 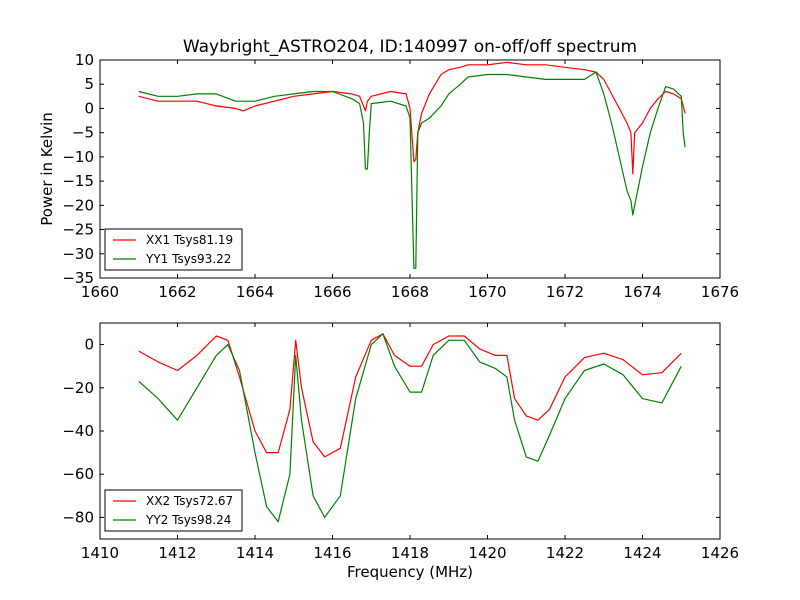 What do you see at coordinates (189, 240) in the screenshot?
I see `top-legend-label-xx1: XX1 Tsys81.19` at bounding box center [189, 240].